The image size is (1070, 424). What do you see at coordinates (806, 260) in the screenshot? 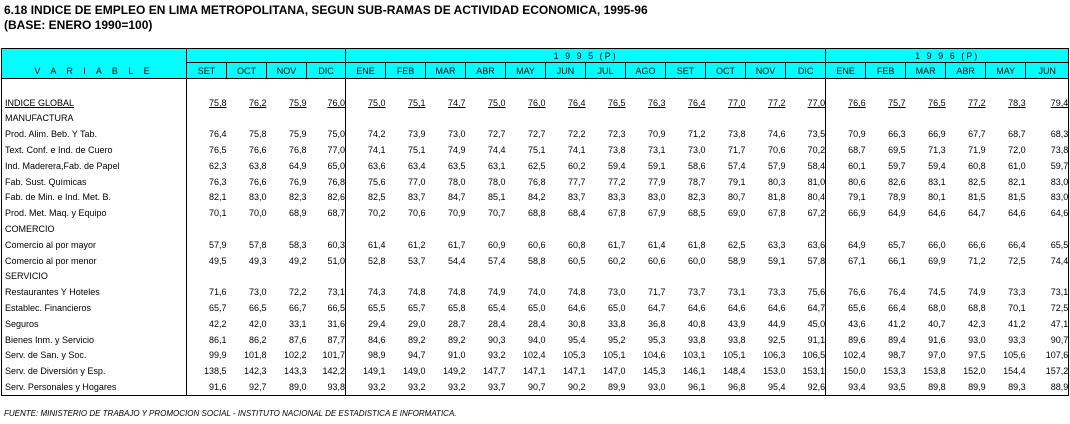
I see `value-cell: 57,8` at bounding box center [806, 260].